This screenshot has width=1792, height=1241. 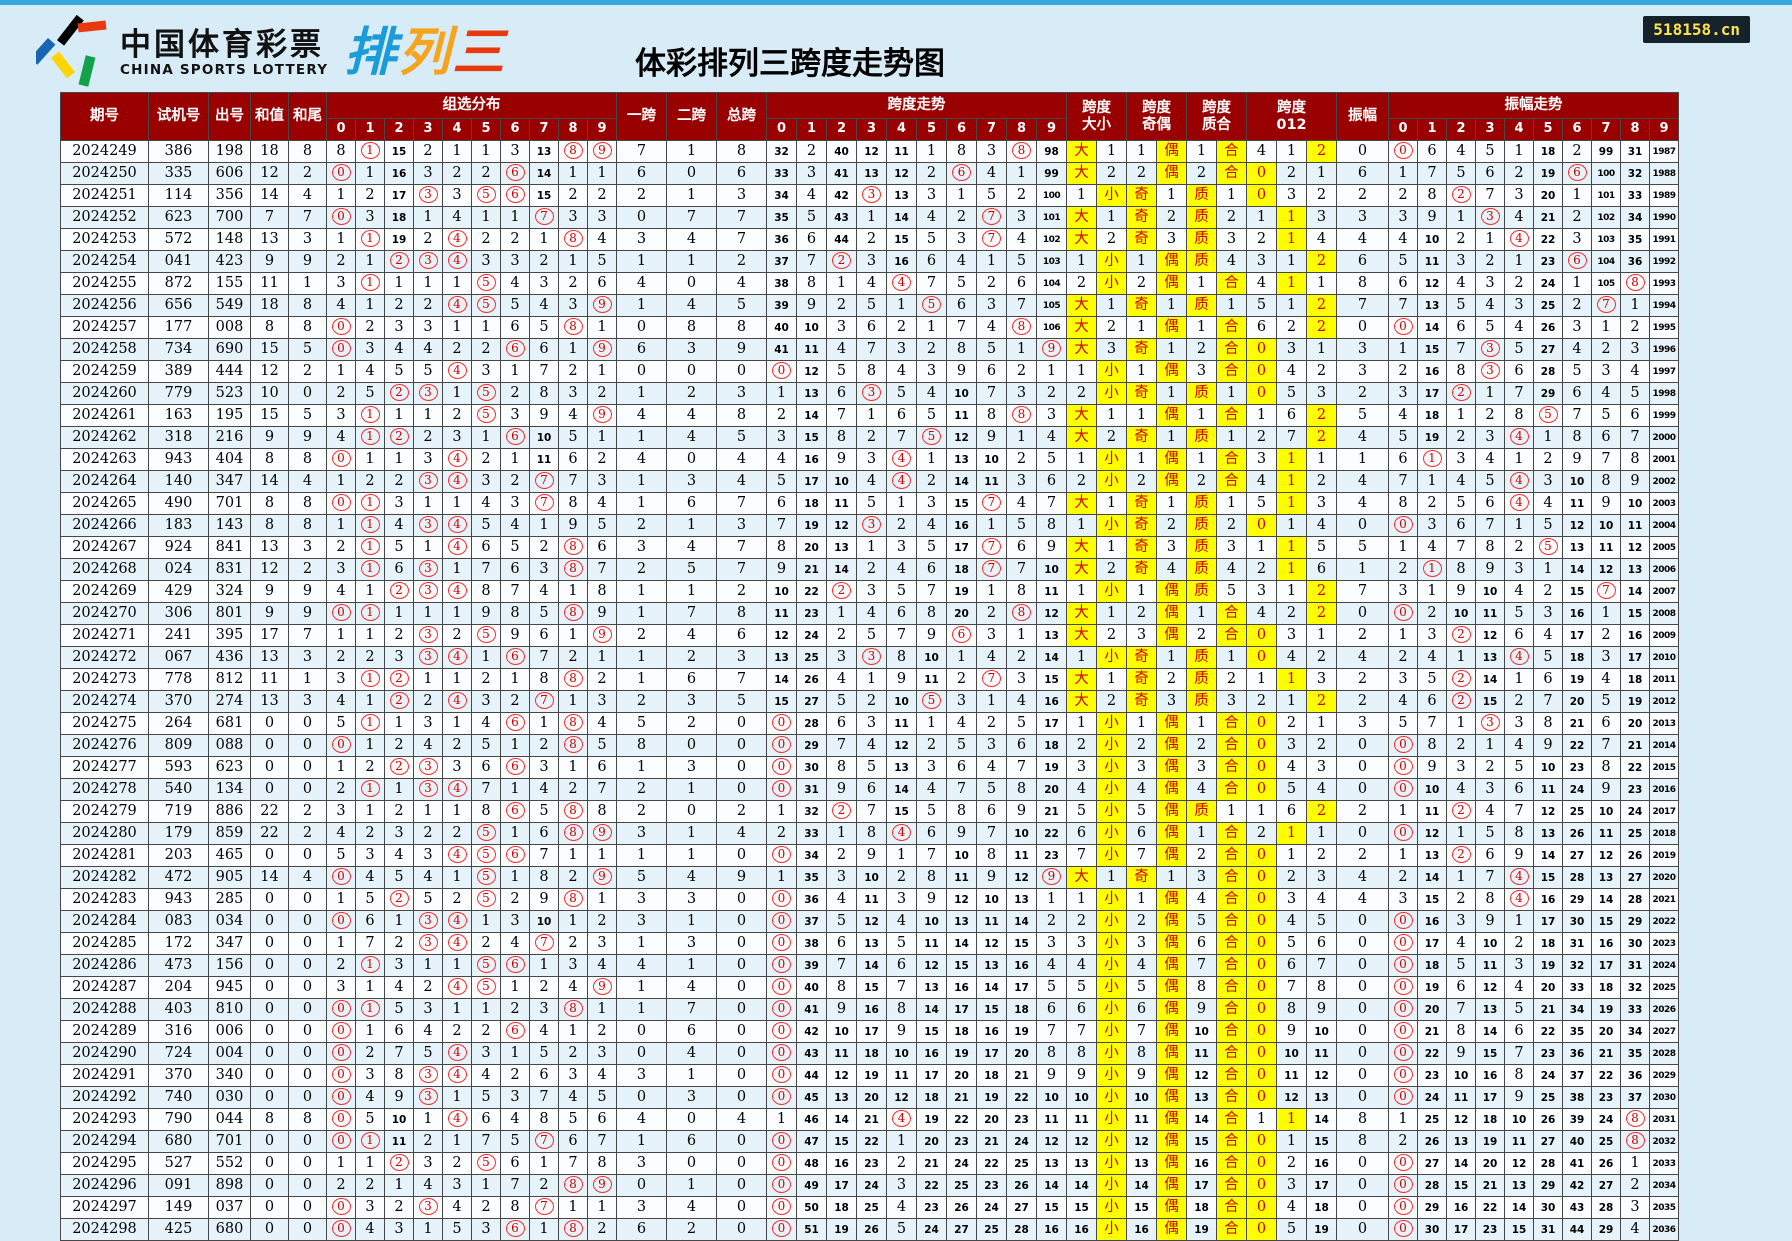 I want to click on cell-span-trend-5: 18, so click(x=931, y=1097).